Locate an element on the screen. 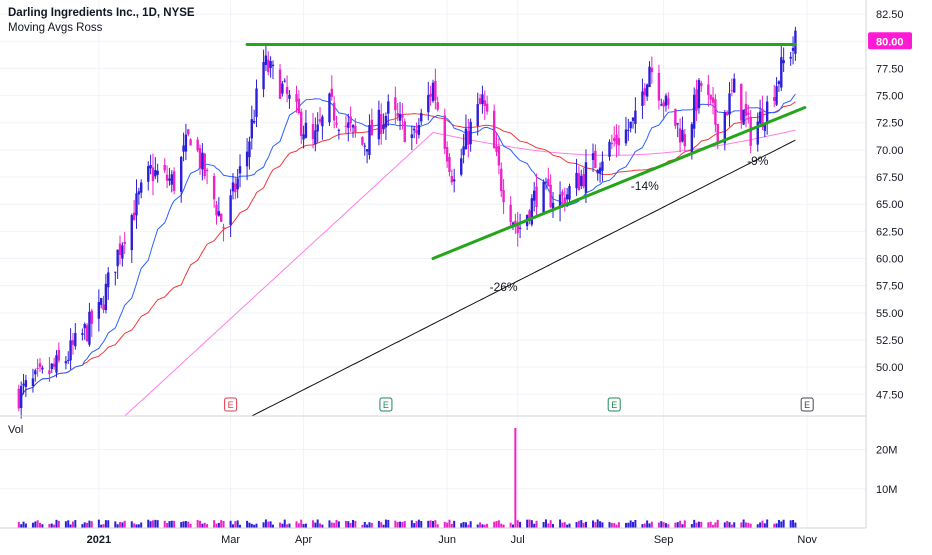  indicator-label: Moving Avgs Ross is located at coordinates (55, 28).